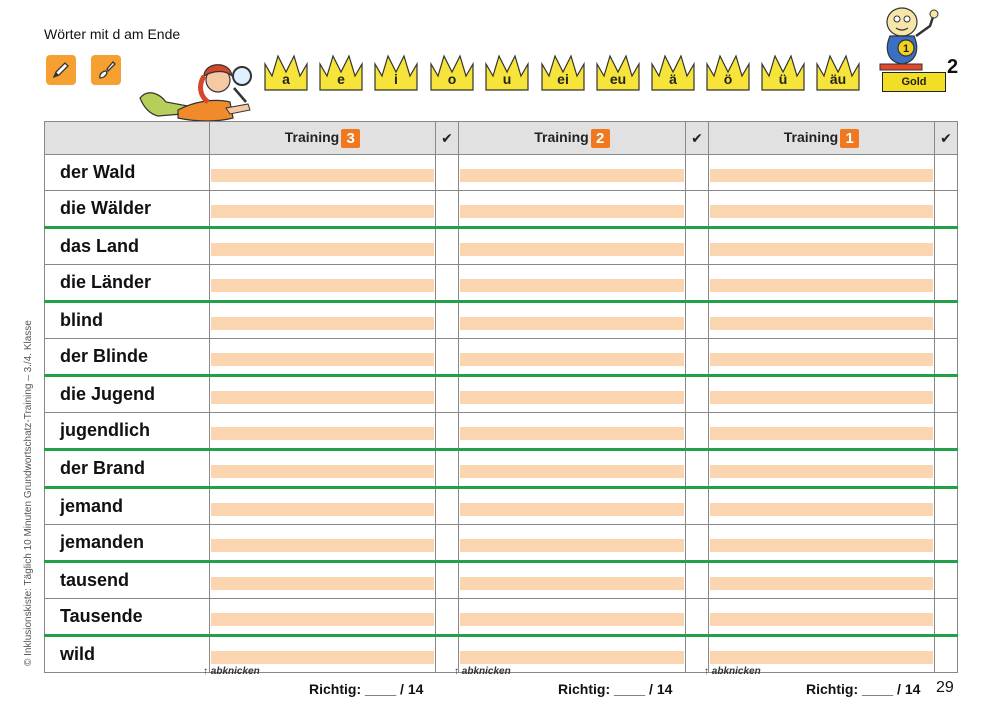 The width and height of the screenshot is (1000, 707). I want to click on brush-icon, so click(106, 70).